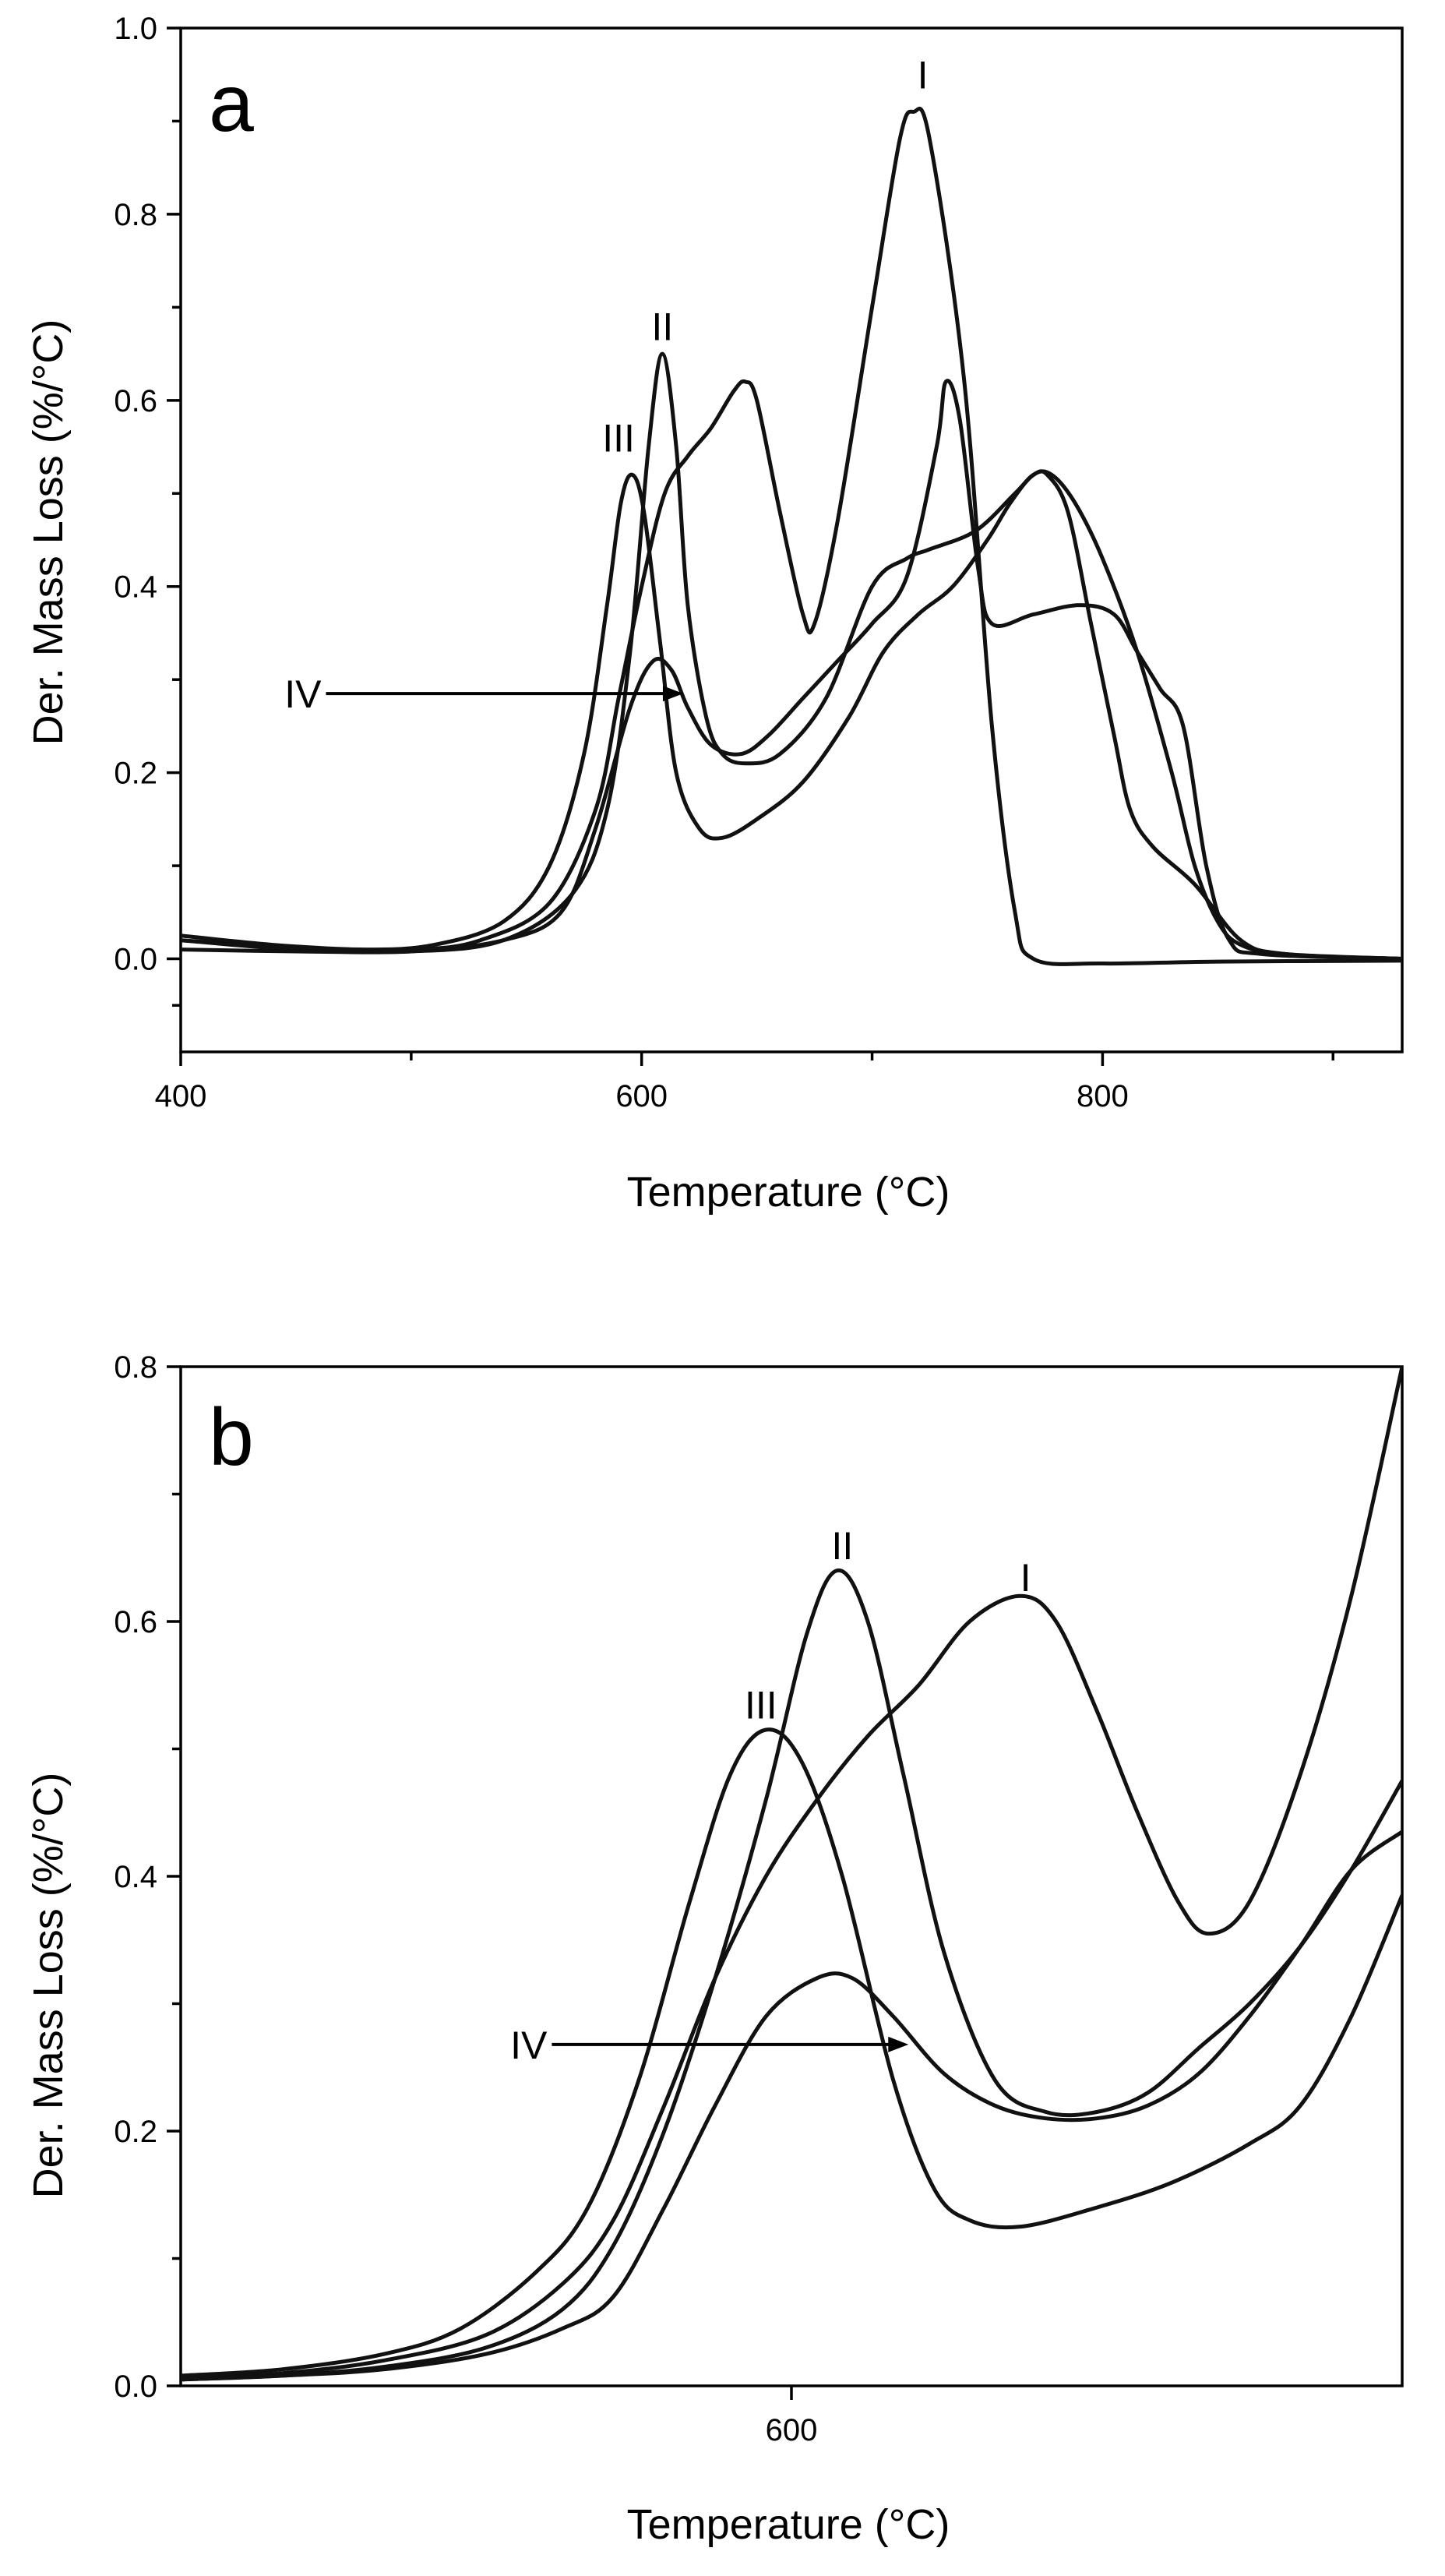  What do you see at coordinates (1103, 1096) in the screenshot?
I see `x-tick-label: 800` at bounding box center [1103, 1096].